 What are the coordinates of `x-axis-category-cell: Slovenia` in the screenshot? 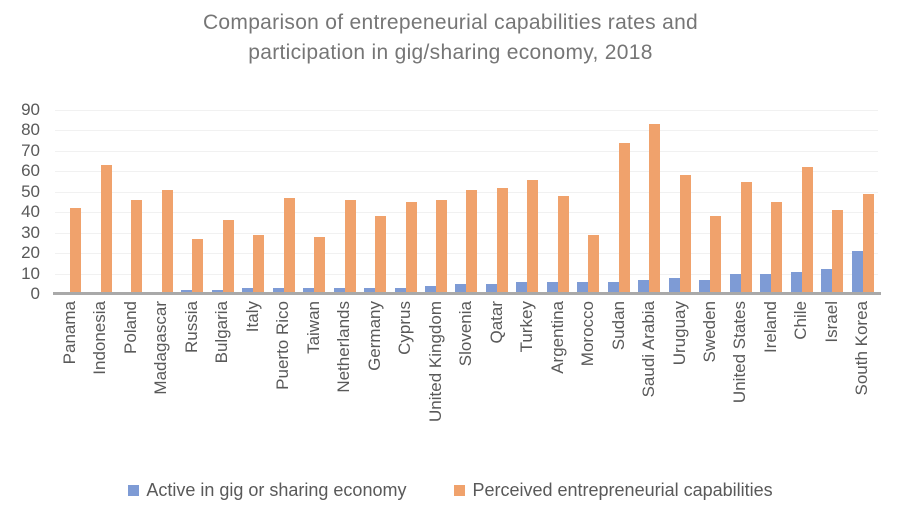 It's located at (466, 385).